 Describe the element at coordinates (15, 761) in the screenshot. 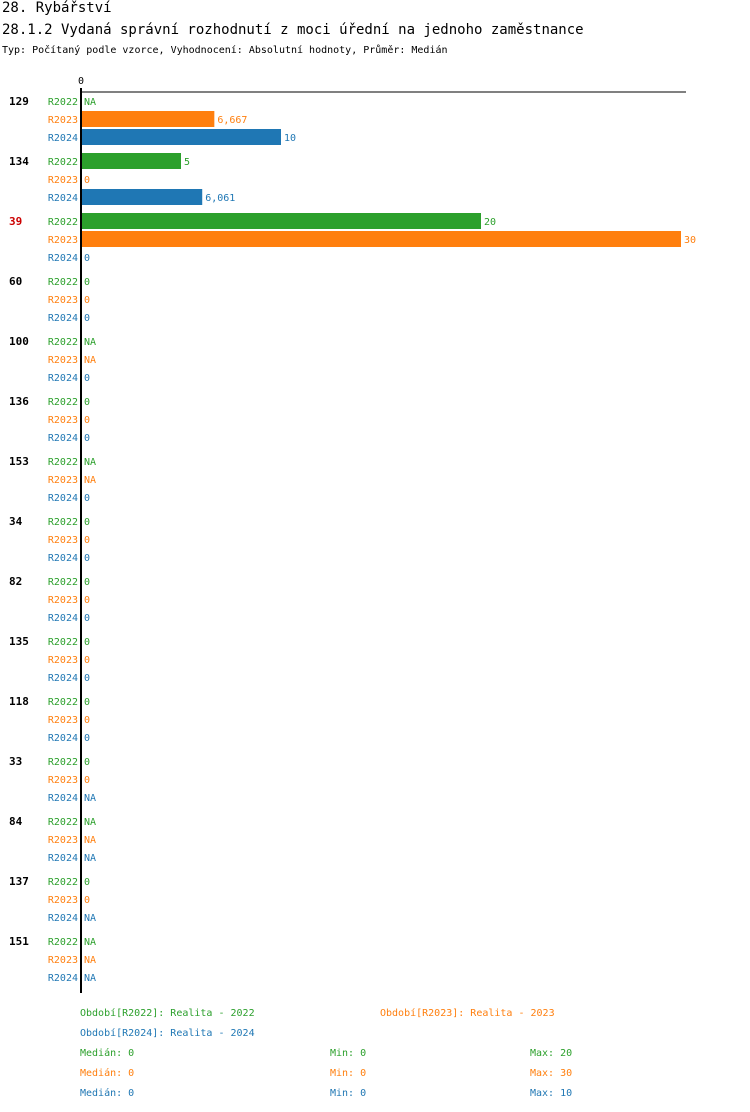

I see `group-label: 33` at that location.